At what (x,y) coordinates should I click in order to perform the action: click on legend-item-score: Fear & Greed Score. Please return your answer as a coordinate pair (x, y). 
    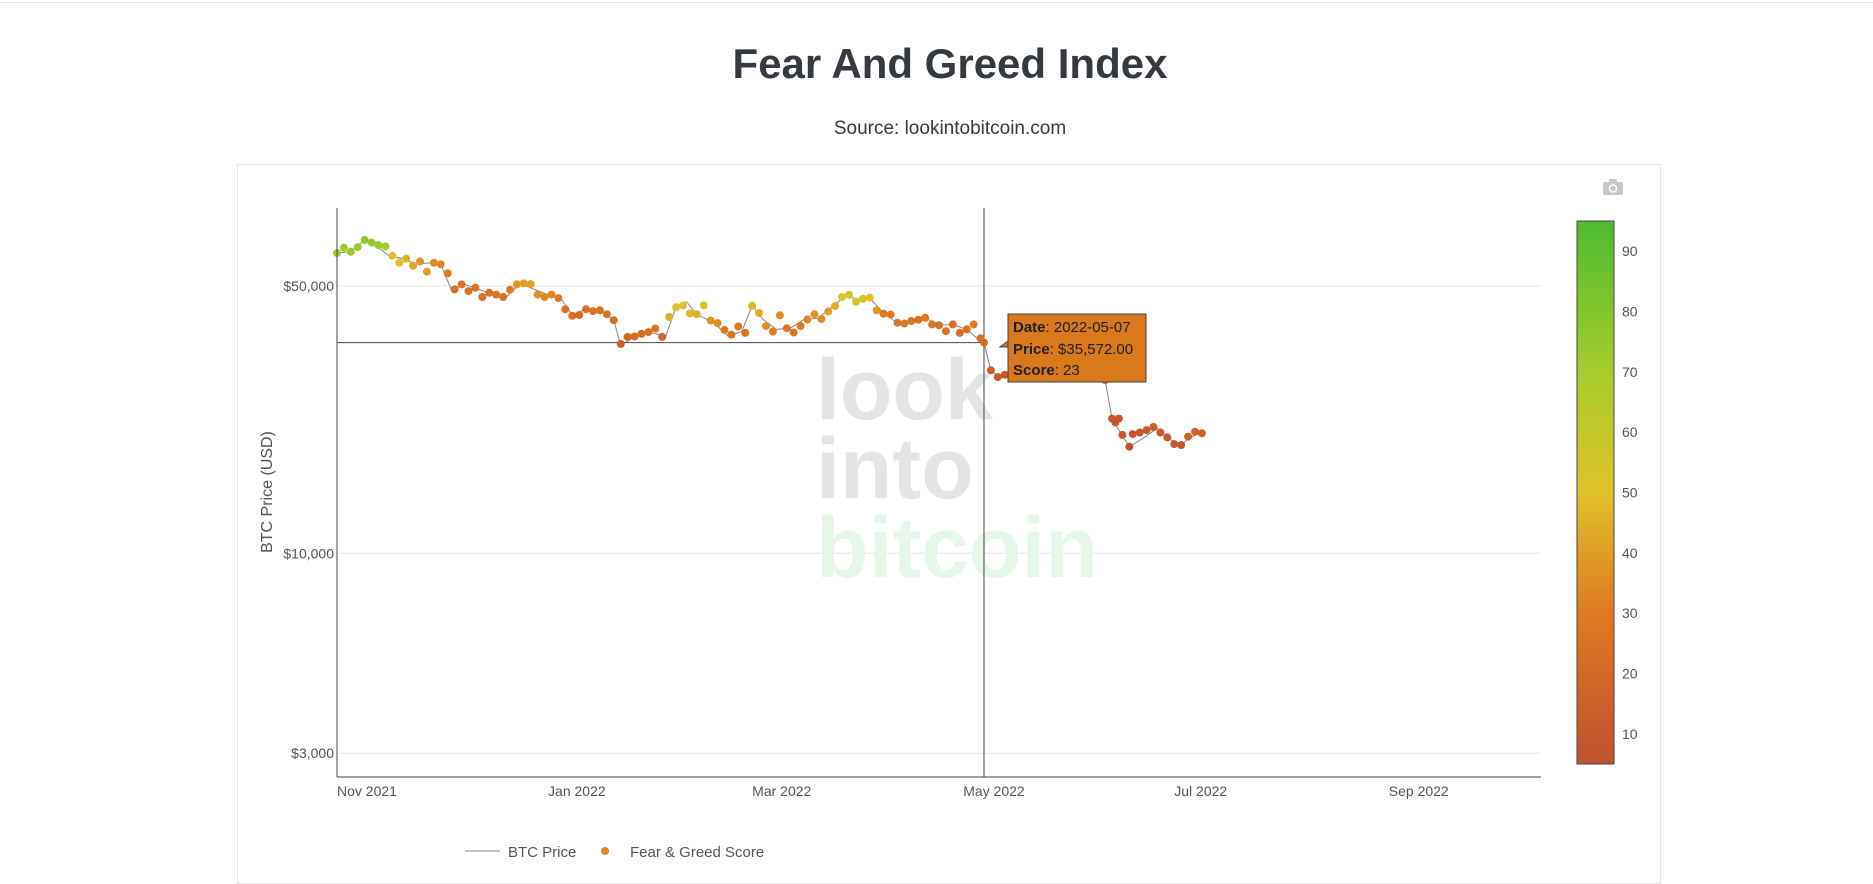
    Looking at the image, I should click on (682, 852).